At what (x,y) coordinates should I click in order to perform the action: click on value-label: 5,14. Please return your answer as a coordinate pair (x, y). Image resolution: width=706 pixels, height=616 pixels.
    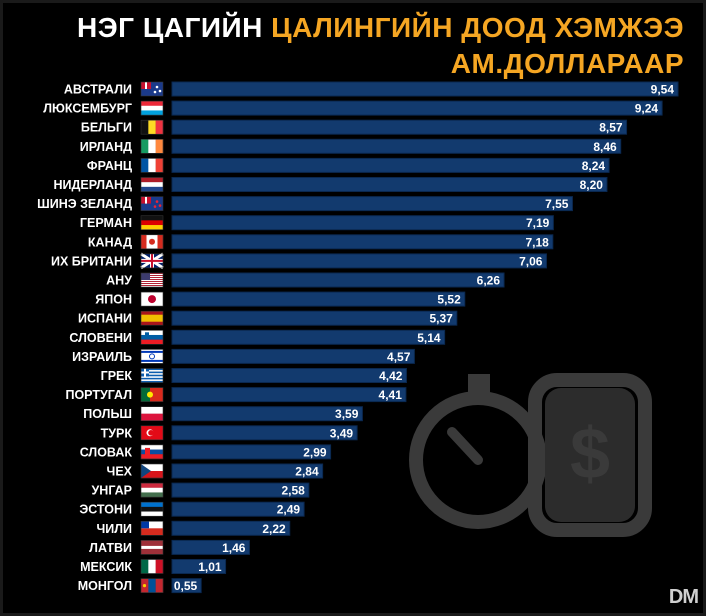
    Looking at the image, I should click on (429, 338).